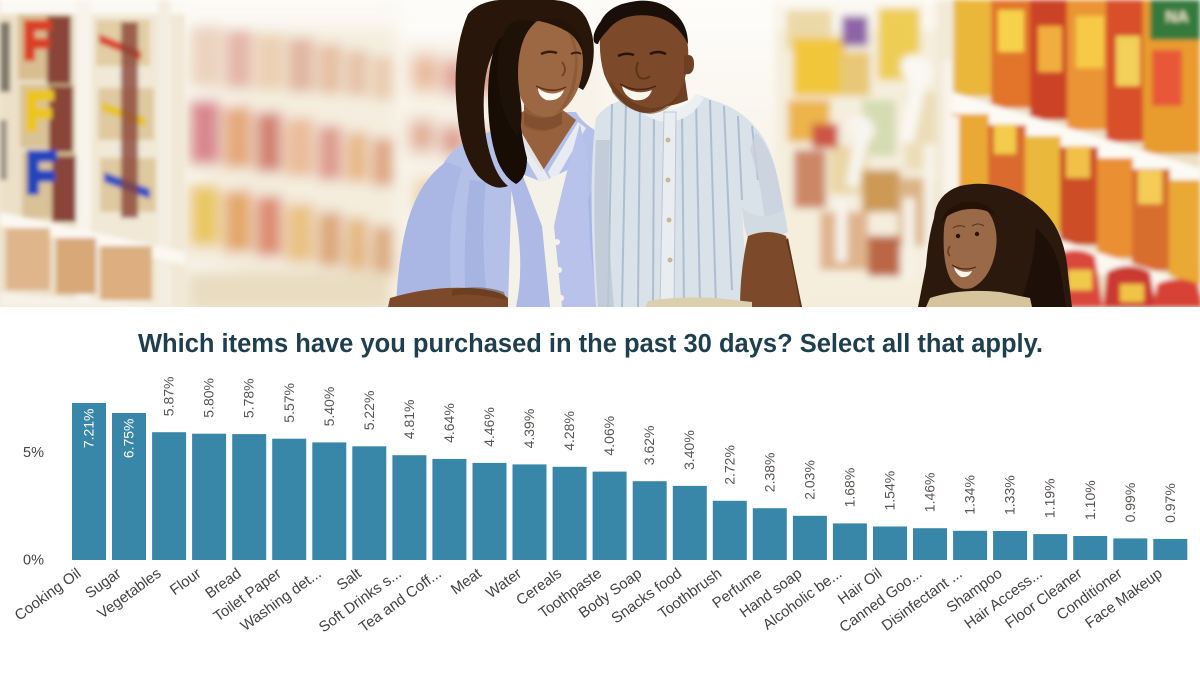 The width and height of the screenshot is (1200, 675). Describe the element at coordinates (249, 398) in the screenshot. I see `svg-text: 5.78%` at that location.